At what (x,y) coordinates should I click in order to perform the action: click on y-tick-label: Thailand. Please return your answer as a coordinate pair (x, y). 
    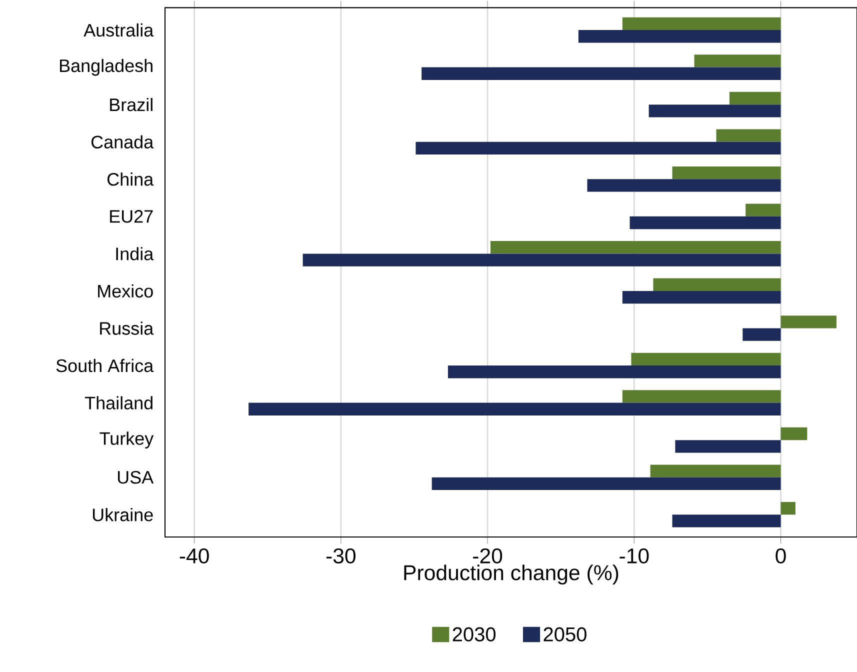
    Looking at the image, I should click on (118, 403).